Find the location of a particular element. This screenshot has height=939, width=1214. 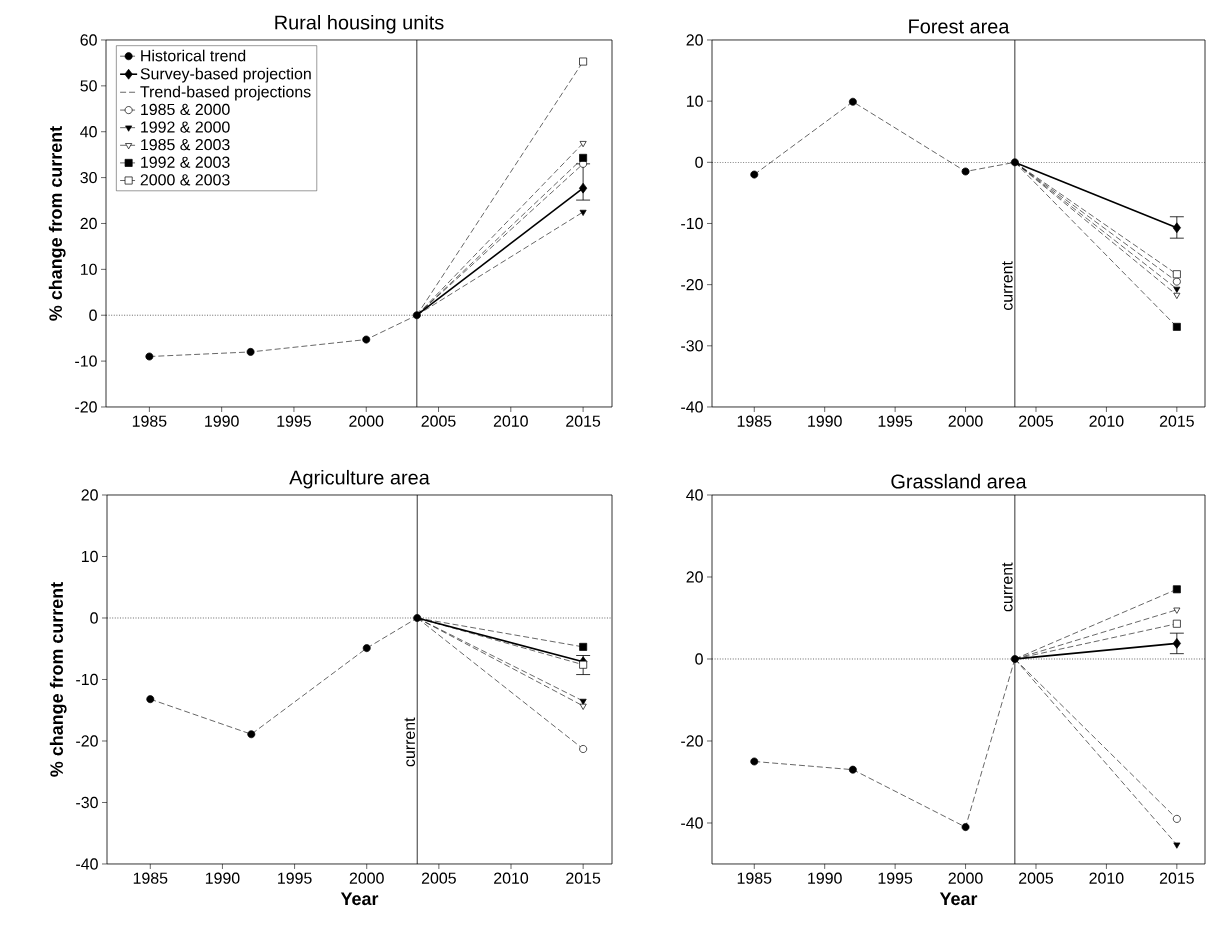

y-tick-label: 60 is located at coordinates (88, 40).